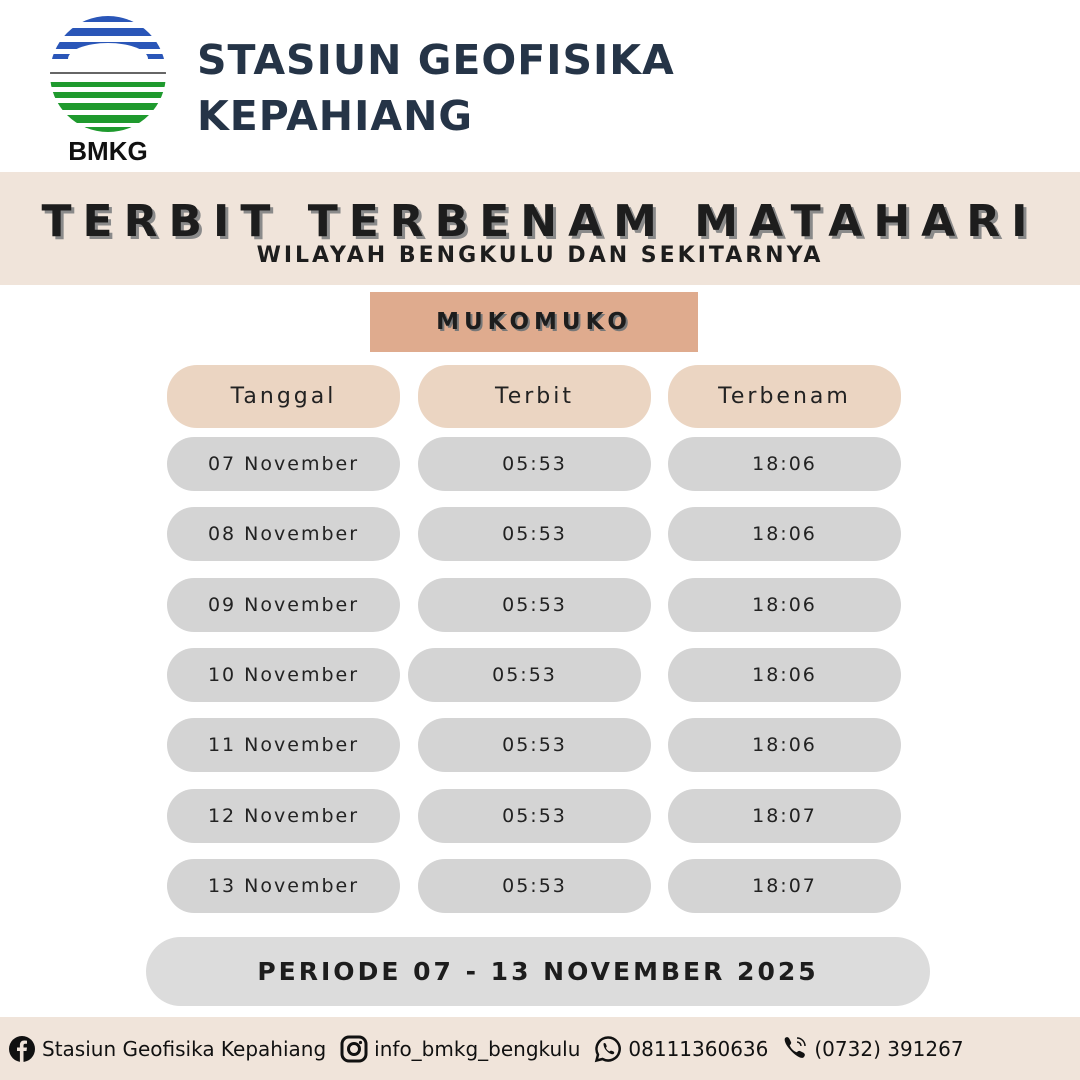 The height and width of the screenshot is (1080, 1080). What do you see at coordinates (889, 1048) in the screenshot?
I see `phone-number: (0732) 391267` at bounding box center [889, 1048].